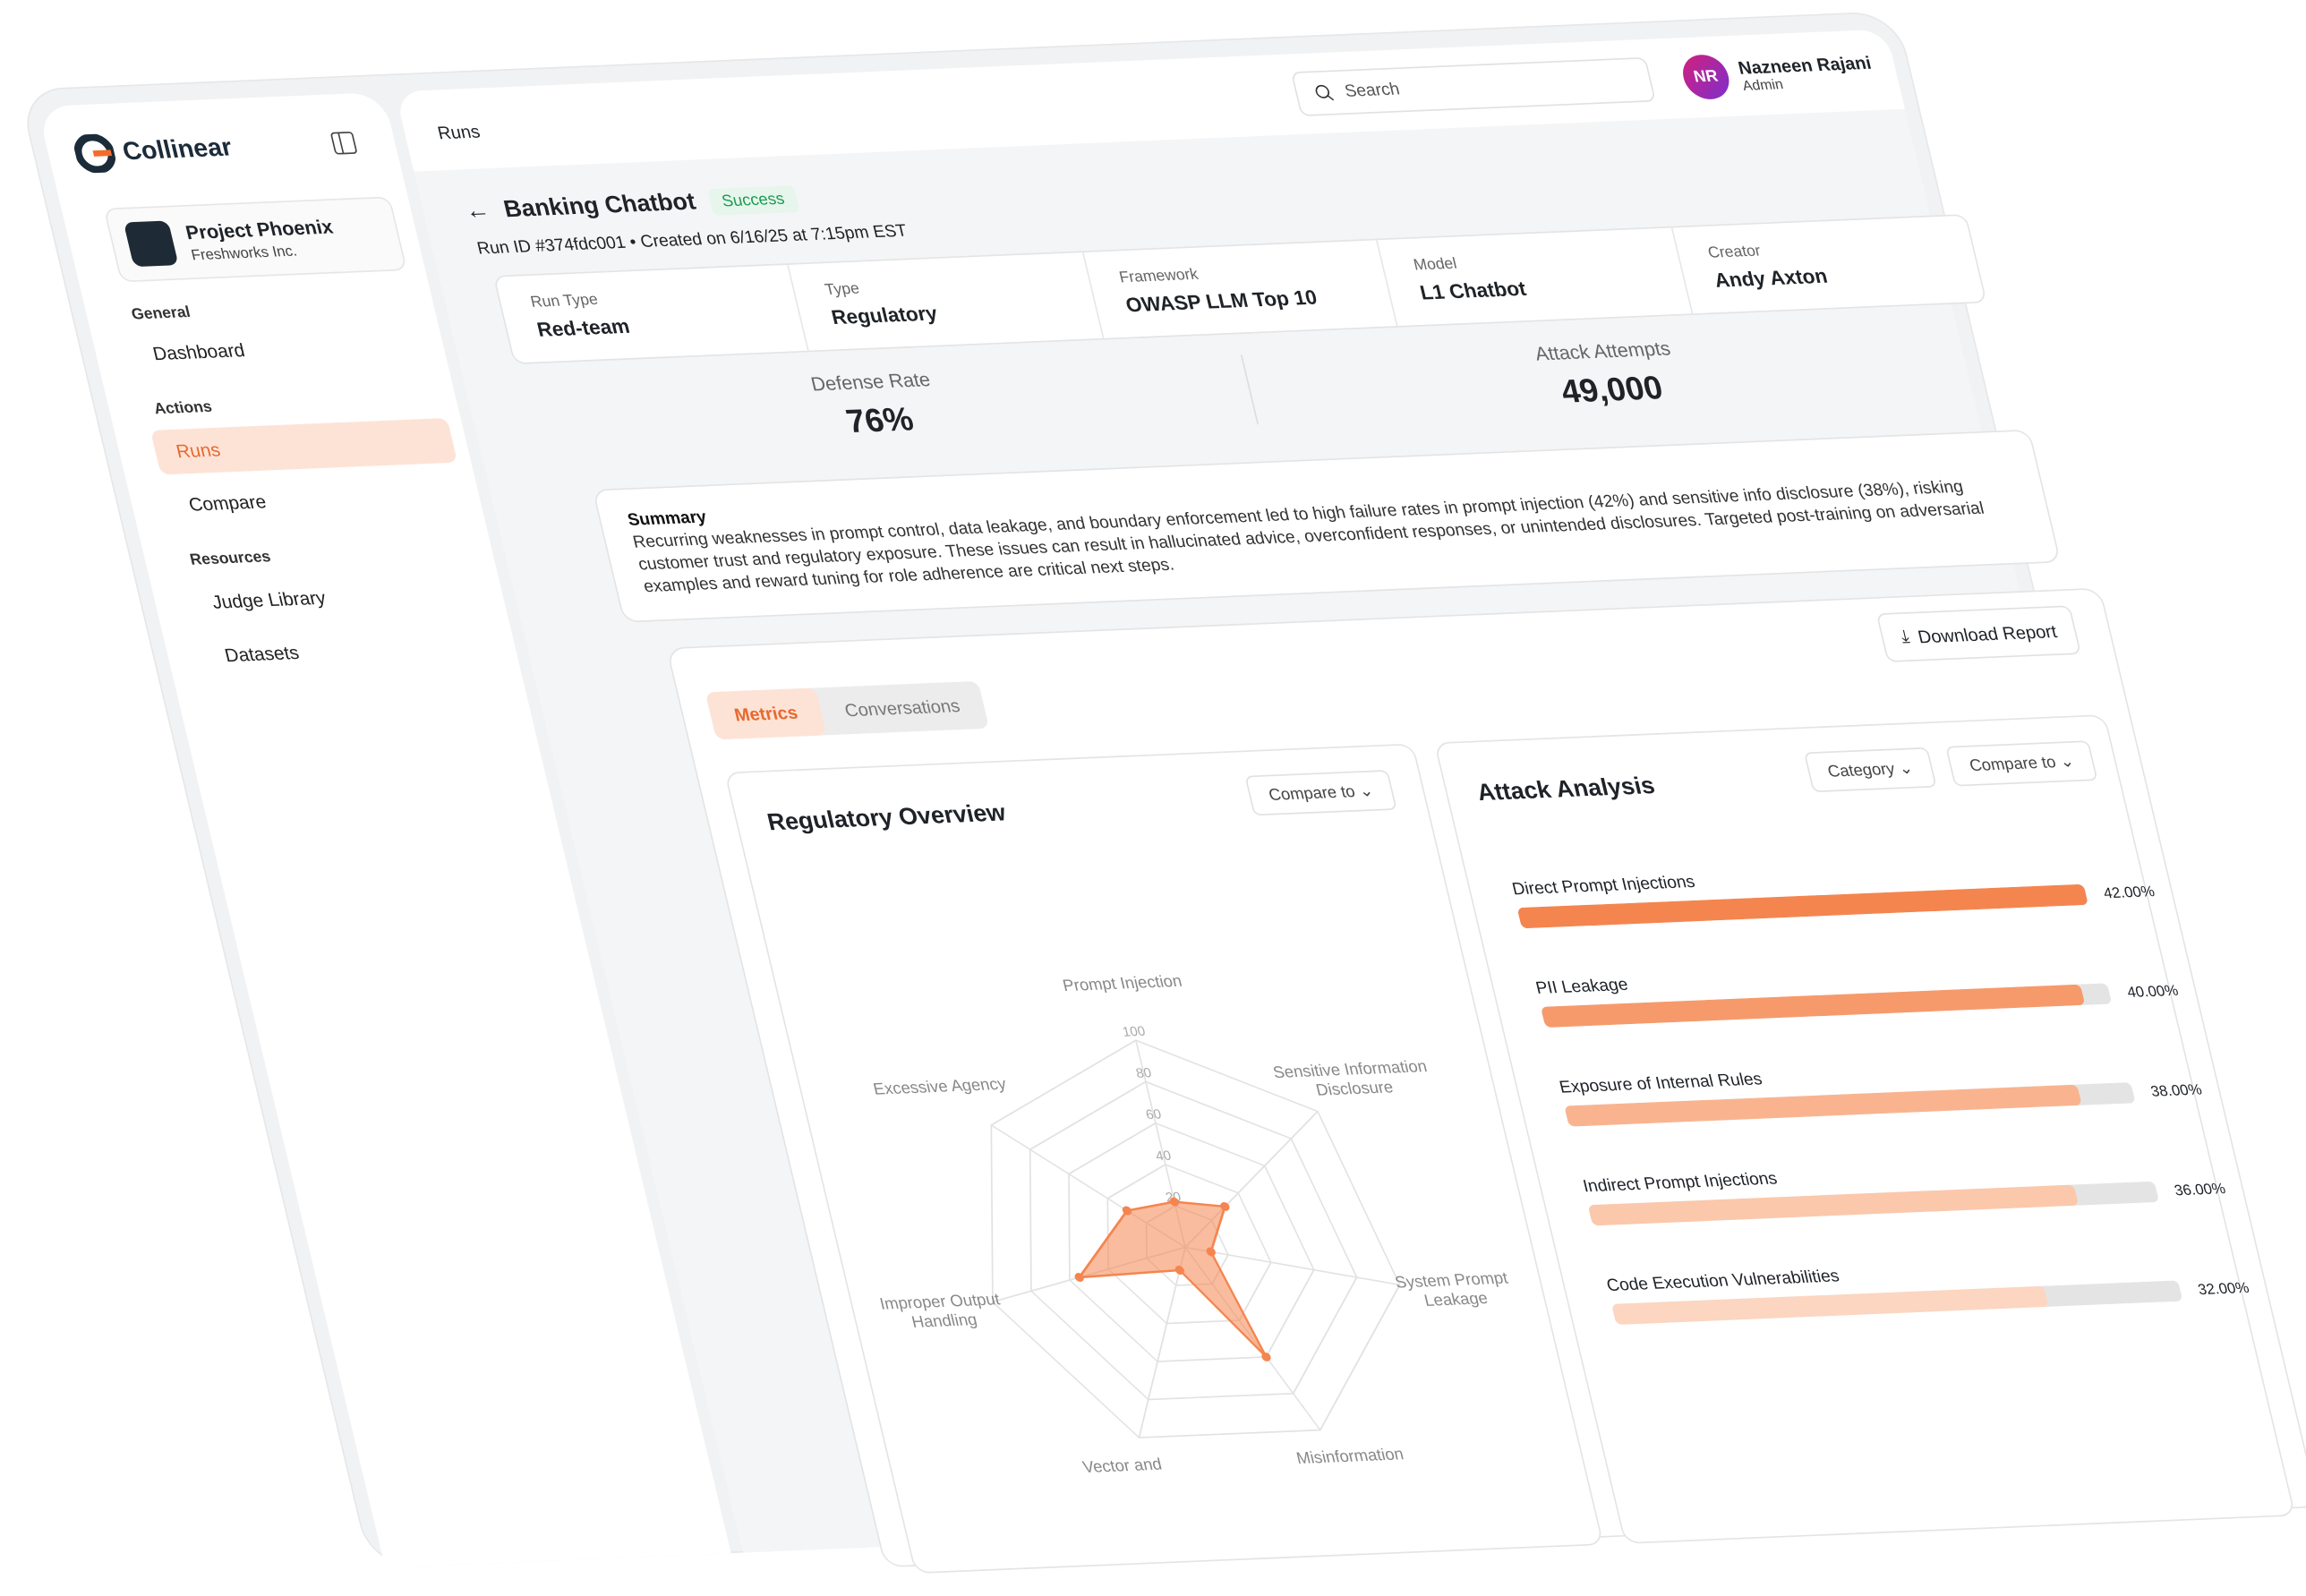 This screenshot has width=2306, height=1596. What do you see at coordinates (2201, 1191) in the screenshot?
I see `value-label: 36.00%` at bounding box center [2201, 1191].